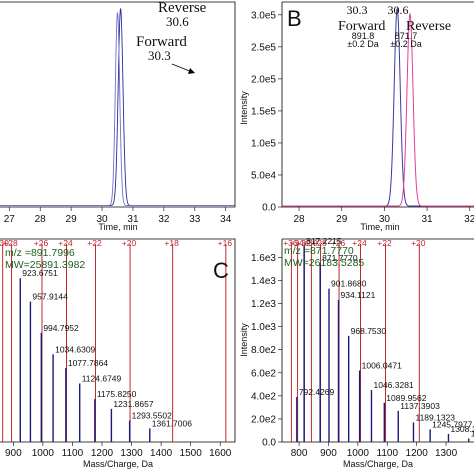 Image resolution: width=474 pixels, height=474 pixels. What do you see at coordinates (4, 243) in the screenshot?
I see `panel-left-charge-label: +30` at bounding box center [4, 243].